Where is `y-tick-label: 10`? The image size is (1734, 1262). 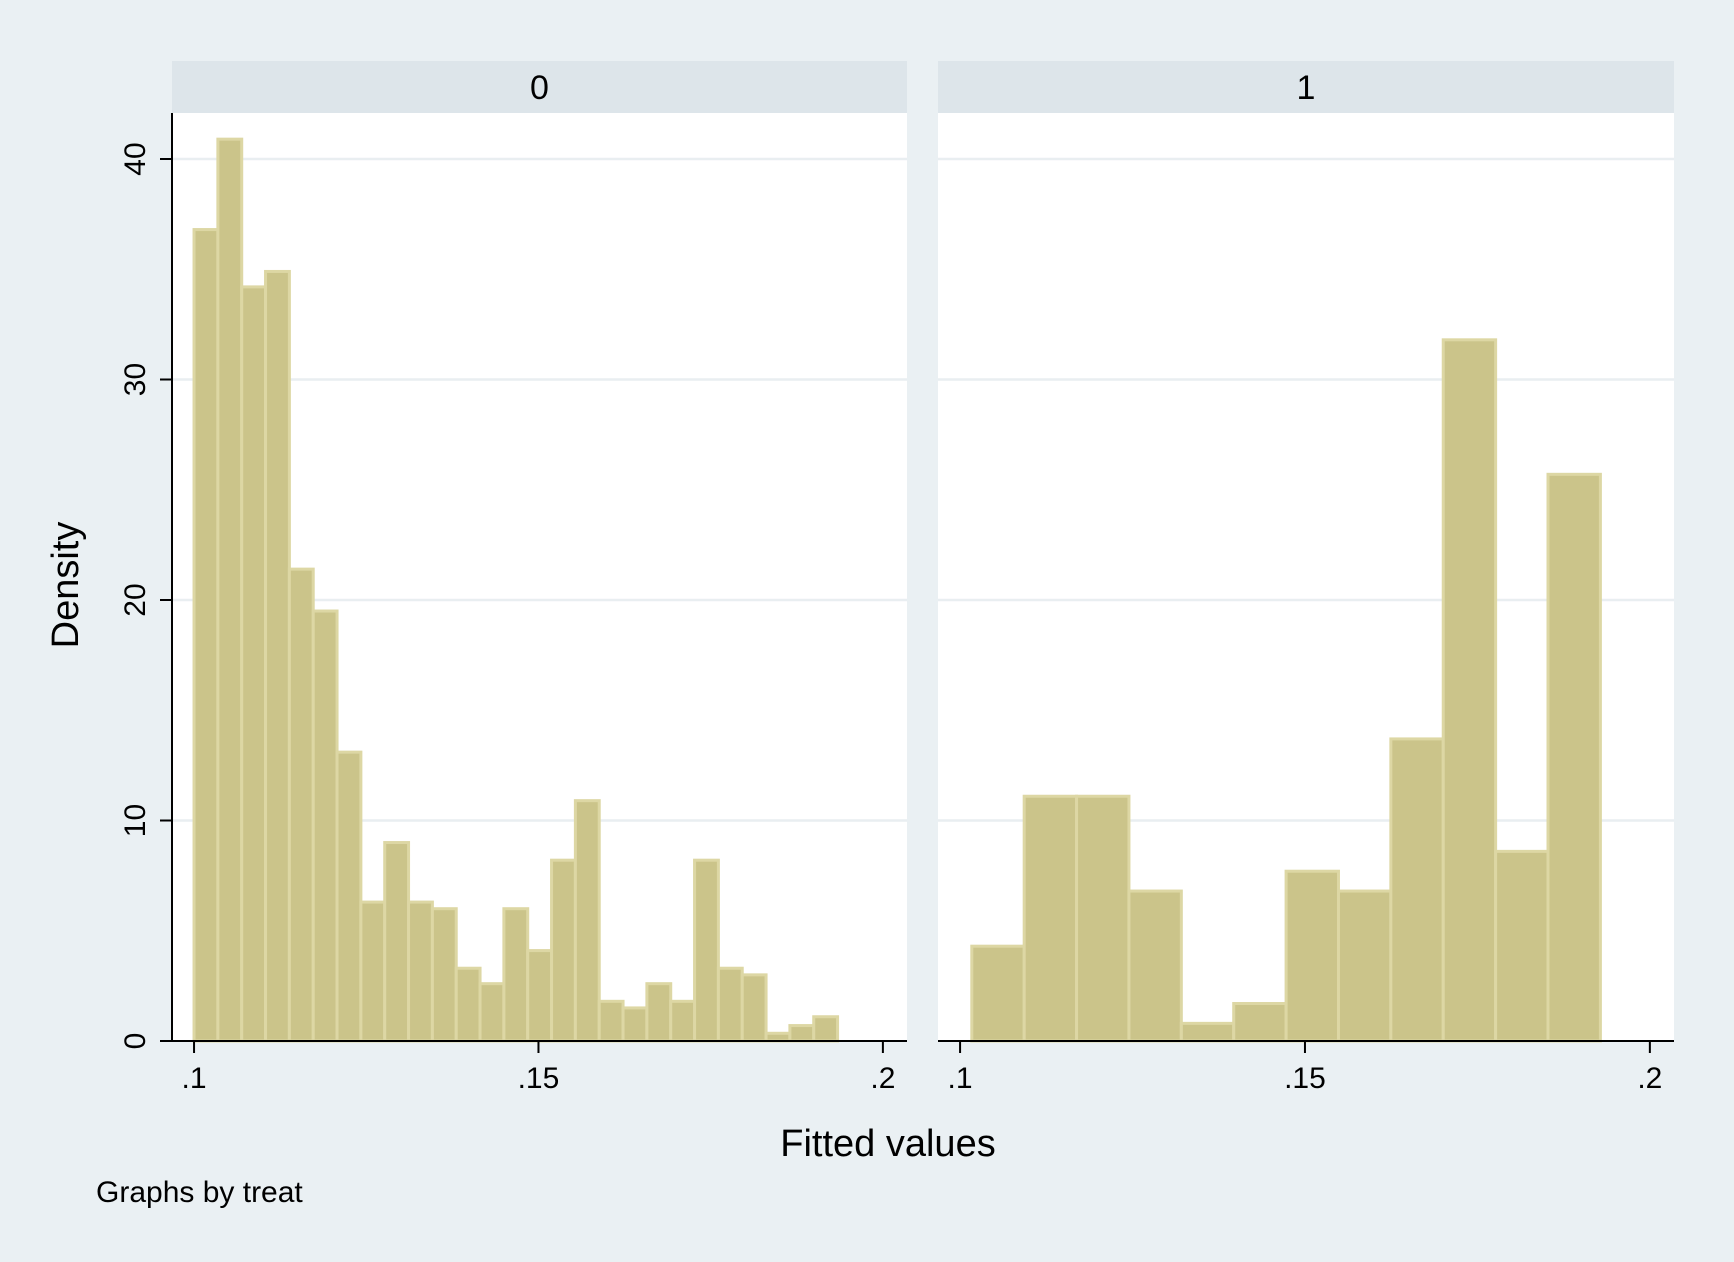
y-tick-label: 10 is located at coordinates (135, 820).